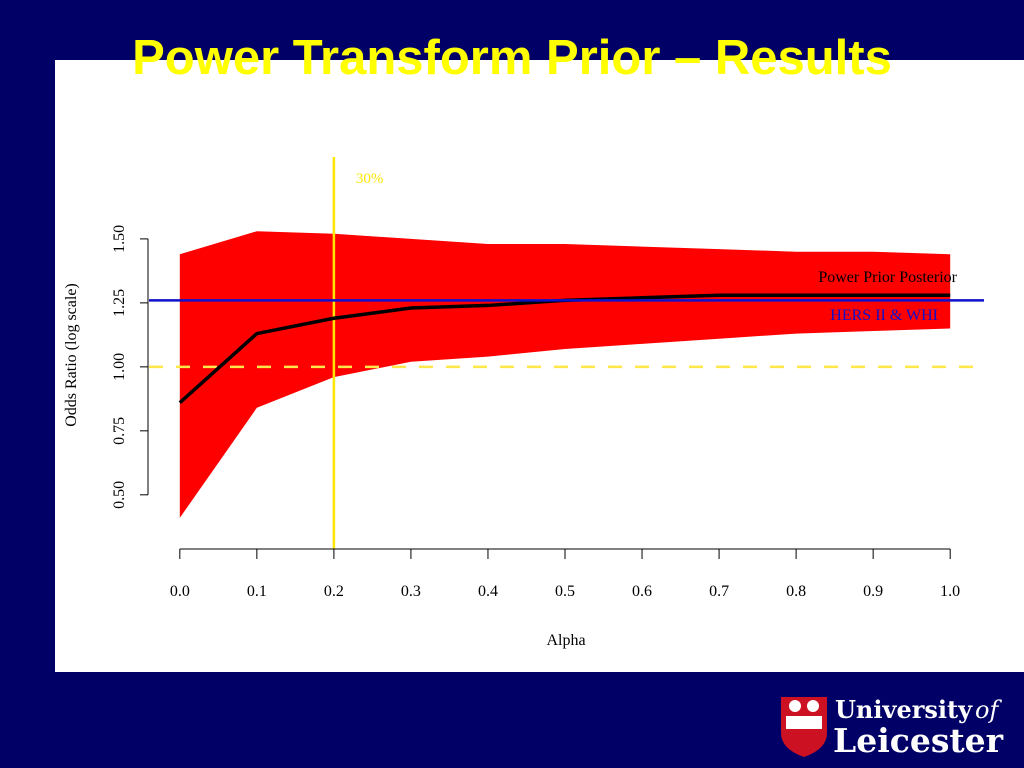  I want to click on x-tick-label: 0.4, so click(488, 591).